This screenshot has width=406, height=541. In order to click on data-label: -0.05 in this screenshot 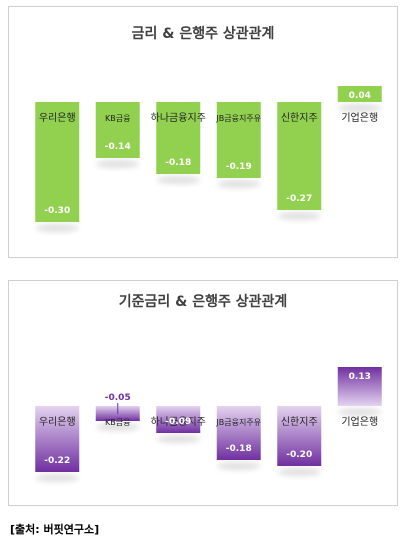, I will do `click(118, 398)`.